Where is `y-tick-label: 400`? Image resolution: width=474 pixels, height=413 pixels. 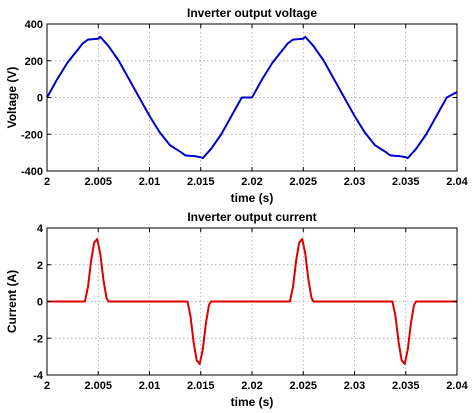
y-tick-label: 400 is located at coordinates (34, 25).